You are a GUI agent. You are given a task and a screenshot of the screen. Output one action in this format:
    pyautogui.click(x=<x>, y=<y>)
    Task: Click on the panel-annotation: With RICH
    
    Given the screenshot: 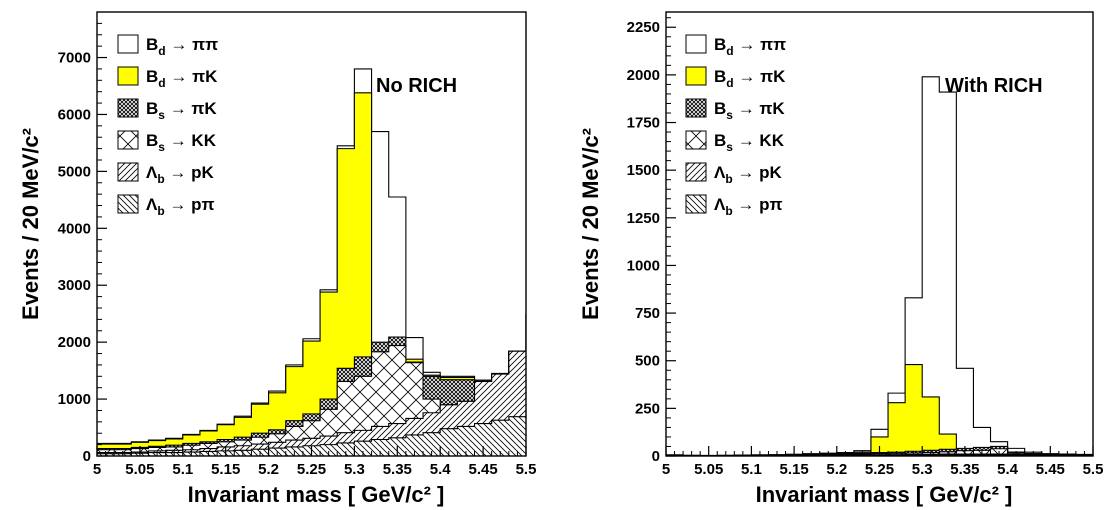 What is the action you would take?
    pyautogui.click(x=994, y=86)
    